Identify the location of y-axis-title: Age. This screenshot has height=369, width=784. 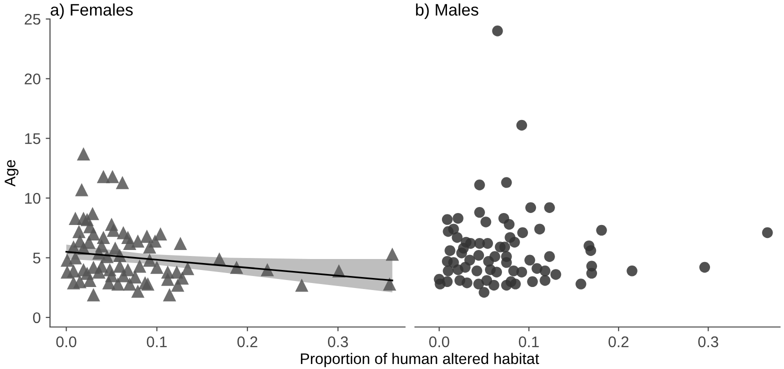
(11, 173).